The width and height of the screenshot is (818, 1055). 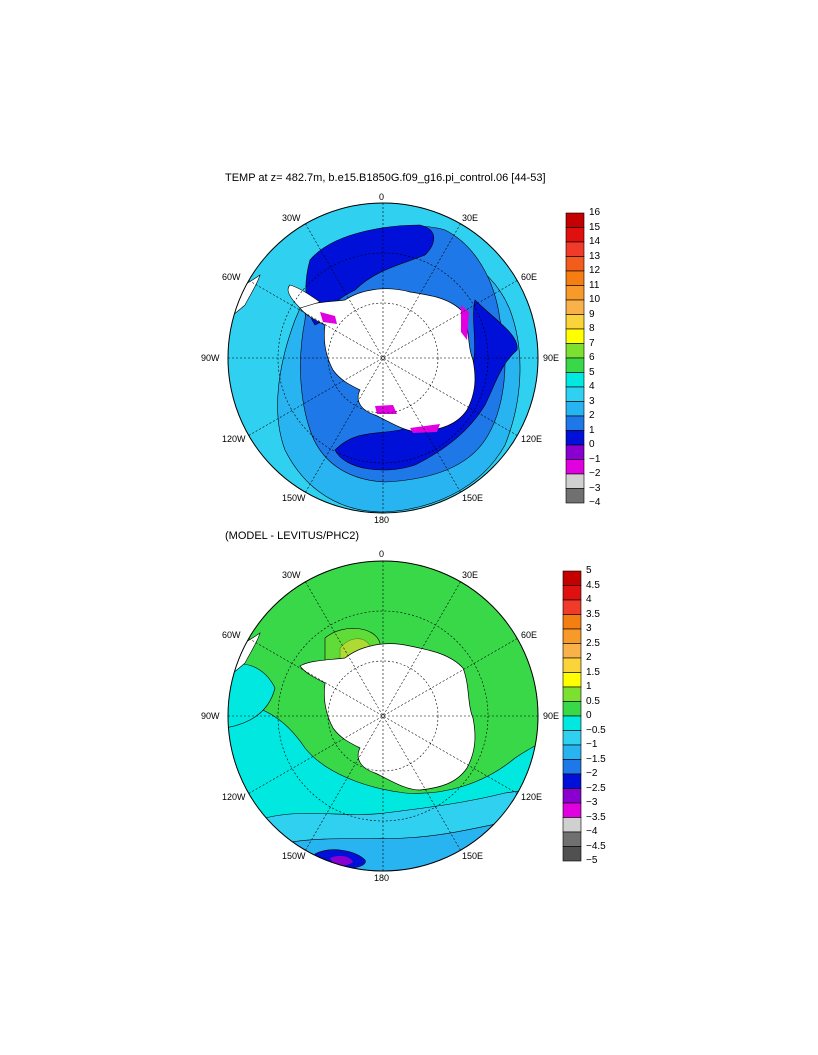 What do you see at coordinates (341, 860) in the screenshot?
I see `cold-anomaly-center` at bounding box center [341, 860].